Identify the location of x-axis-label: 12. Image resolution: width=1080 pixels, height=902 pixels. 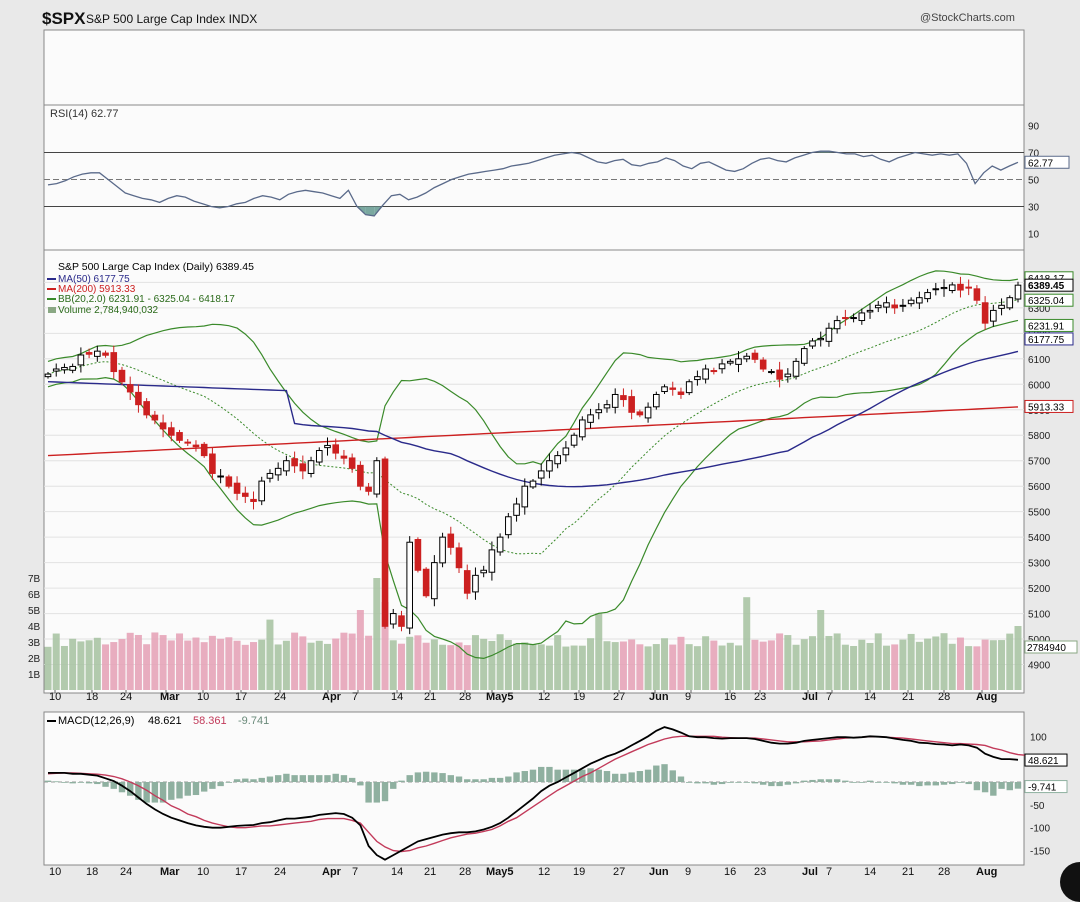
(544, 872).